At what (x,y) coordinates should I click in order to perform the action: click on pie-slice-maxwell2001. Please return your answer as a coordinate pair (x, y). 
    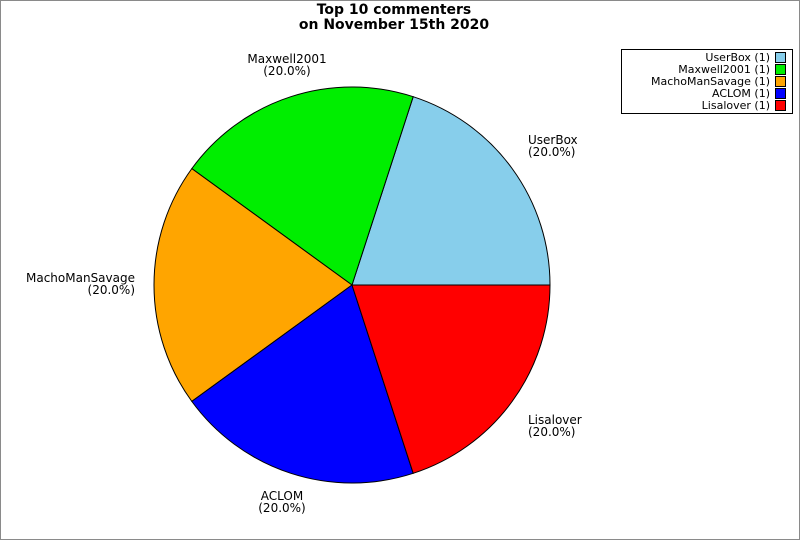
    Looking at the image, I should click on (302, 186).